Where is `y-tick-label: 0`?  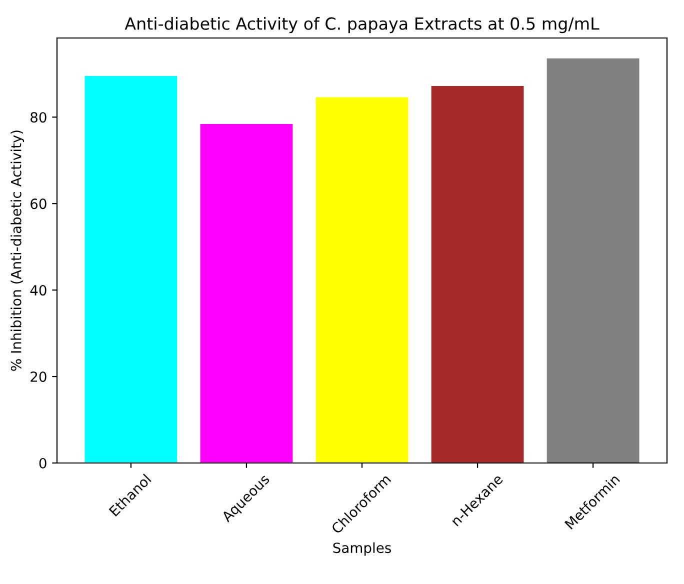 y-tick-label: 0 is located at coordinates (42, 463).